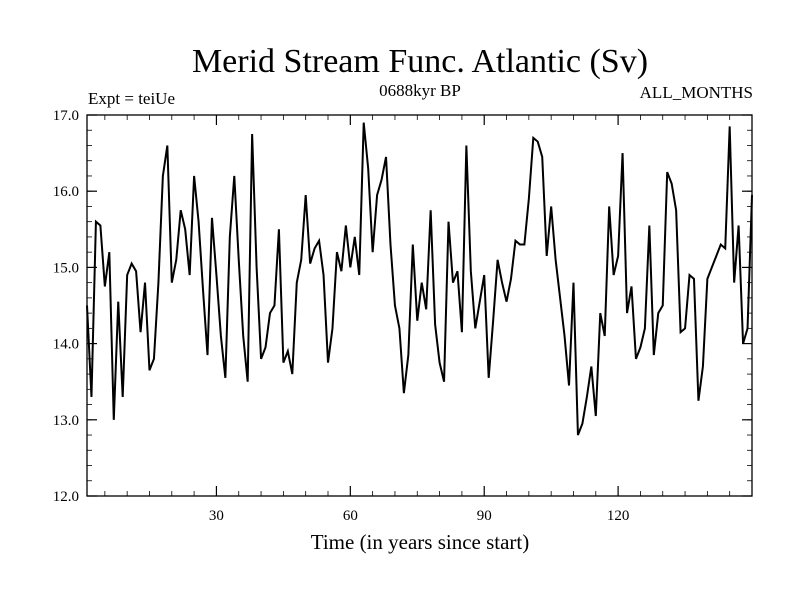  Describe the element at coordinates (420, 90) in the screenshot. I see `period-label: 0688kyr BP` at that location.